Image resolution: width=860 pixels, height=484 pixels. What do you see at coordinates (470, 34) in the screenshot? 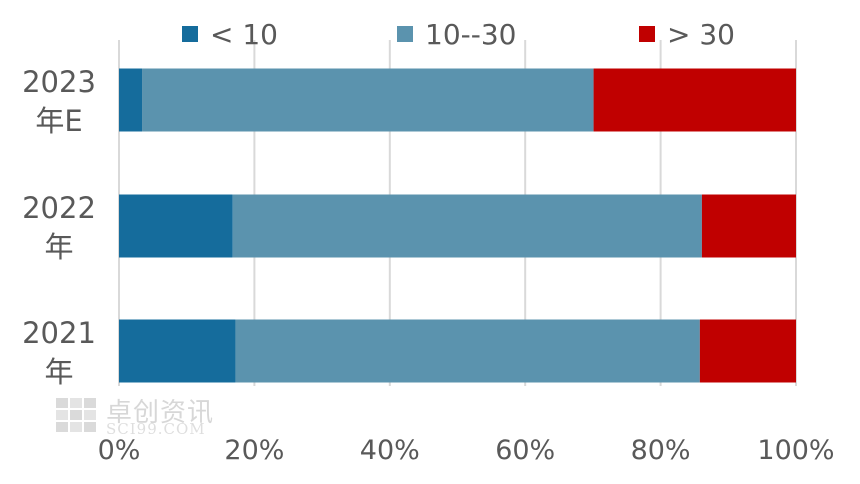
I see `legend-label: 10--30` at bounding box center [470, 34].